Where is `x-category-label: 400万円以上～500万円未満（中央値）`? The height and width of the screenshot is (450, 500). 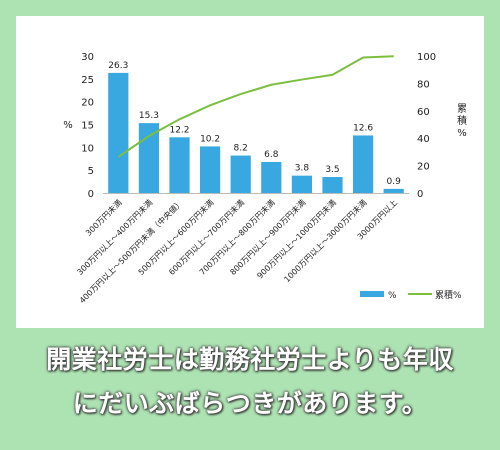 x-category-label: 400万円以上～500万円未満（中央値） is located at coordinates (131, 251).